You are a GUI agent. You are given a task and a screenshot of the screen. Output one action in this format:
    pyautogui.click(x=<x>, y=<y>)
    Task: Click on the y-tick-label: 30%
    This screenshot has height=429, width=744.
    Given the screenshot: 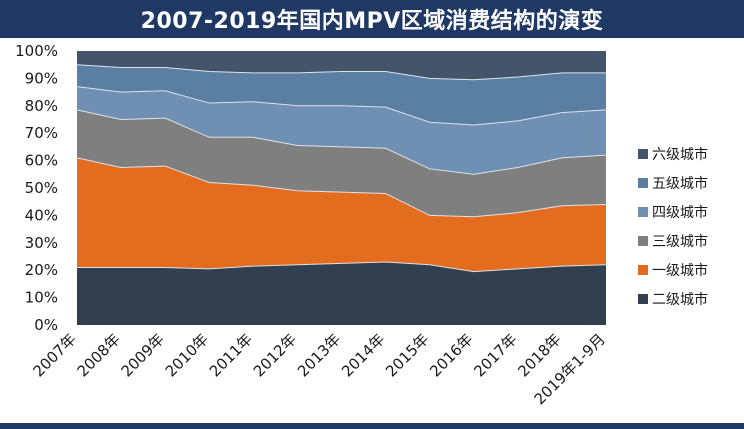 What is the action you would take?
    pyautogui.click(x=41, y=243)
    